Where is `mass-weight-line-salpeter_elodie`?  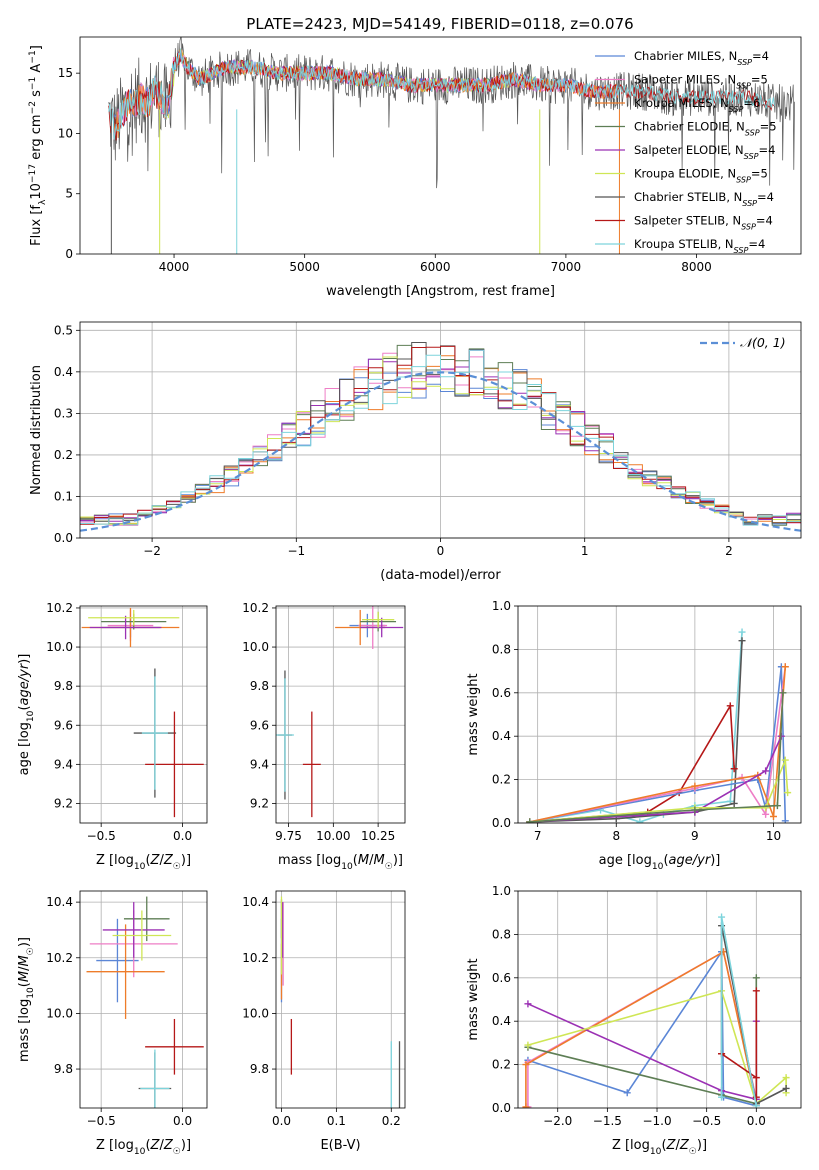 mass-weight-line-salpeter_elodie is located at coordinates (656, 779).